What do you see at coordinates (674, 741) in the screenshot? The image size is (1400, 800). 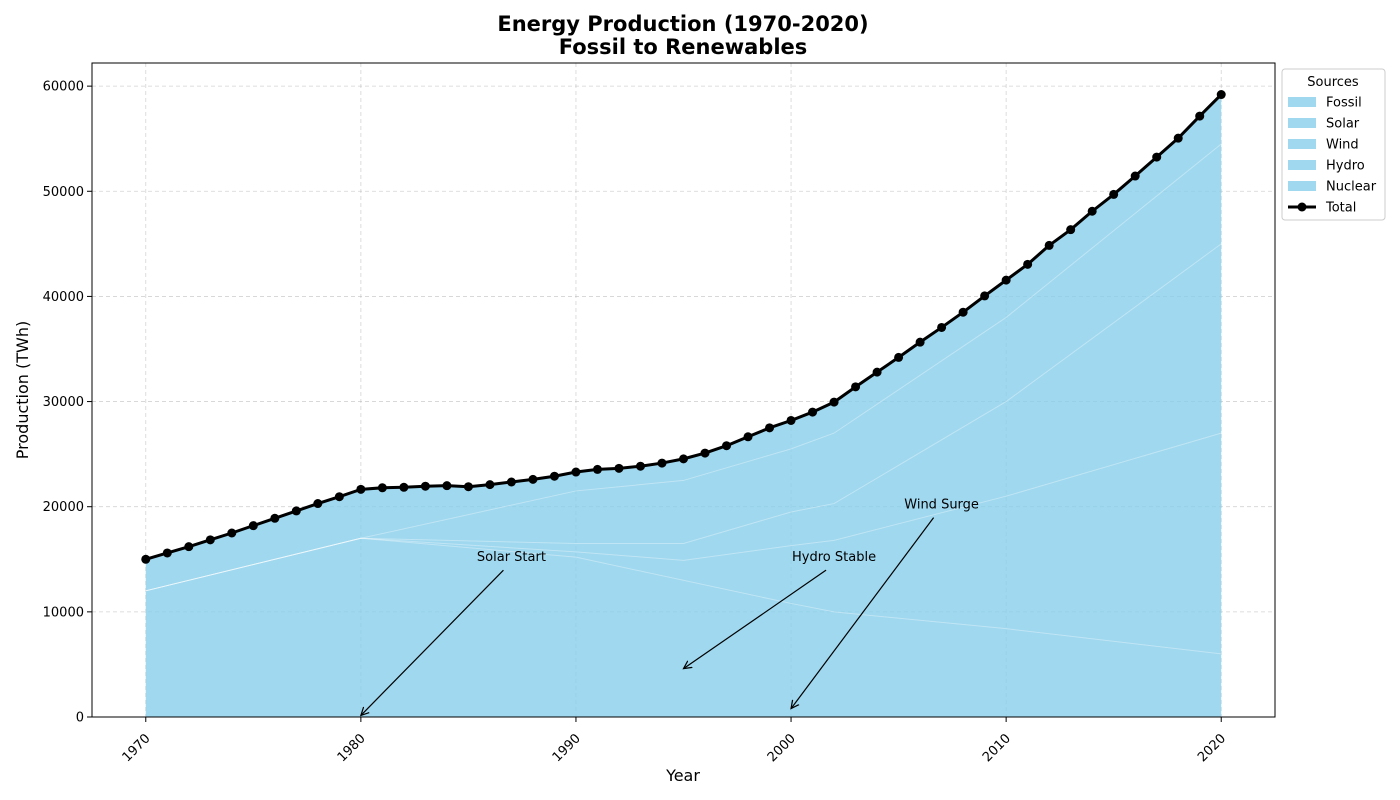 I see `x-axis-ticks: 1970 1980 1990 2000 2010 2020` at bounding box center [674, 741].